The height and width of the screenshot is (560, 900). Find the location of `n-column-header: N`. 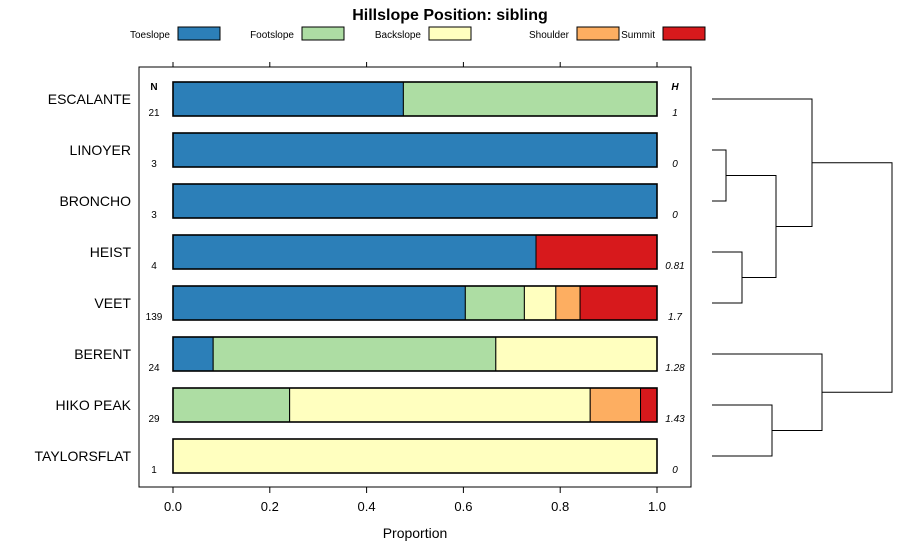

n-column-header: N is located at coordinates (153, 87).